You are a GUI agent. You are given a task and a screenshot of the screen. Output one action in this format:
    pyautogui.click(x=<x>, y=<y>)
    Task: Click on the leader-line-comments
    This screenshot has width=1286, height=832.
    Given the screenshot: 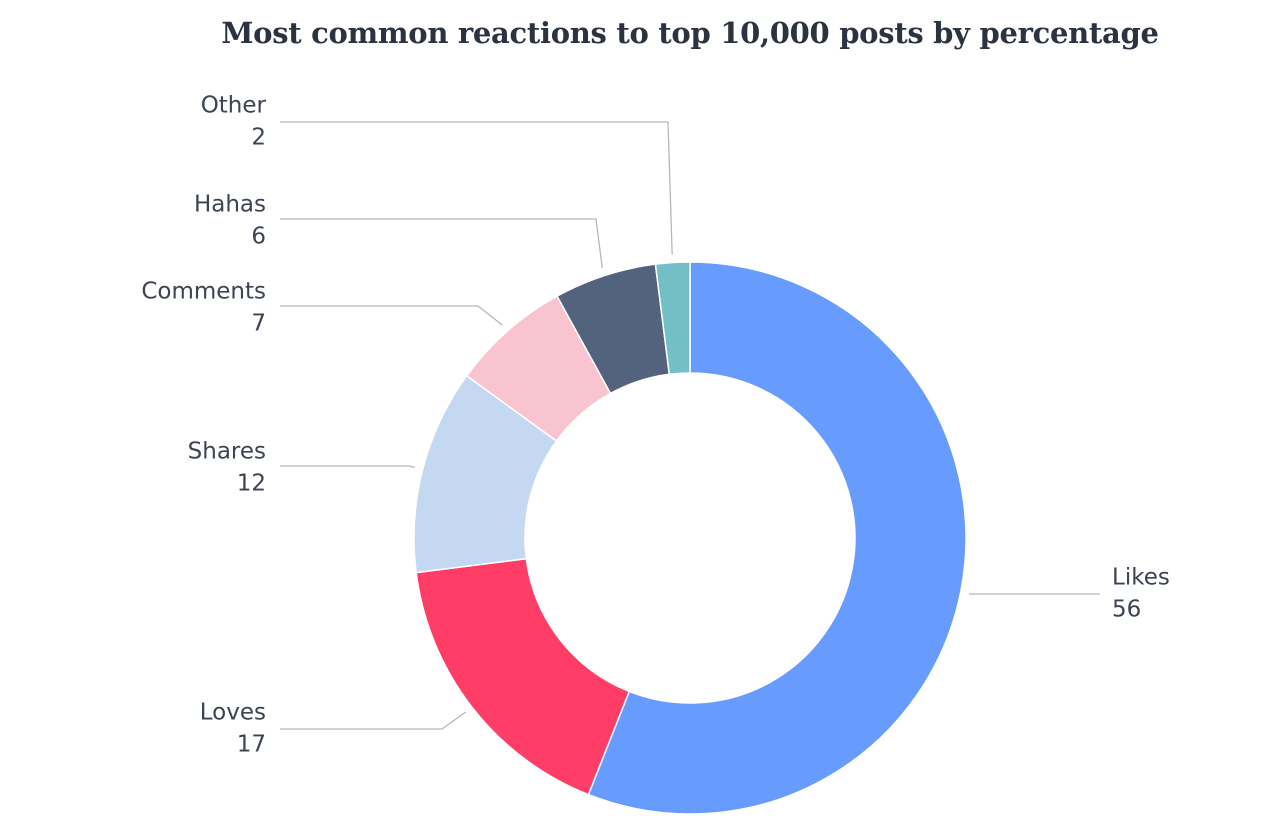 What is the action you would take?
    pyautogui.click(x=391, y=315)
    